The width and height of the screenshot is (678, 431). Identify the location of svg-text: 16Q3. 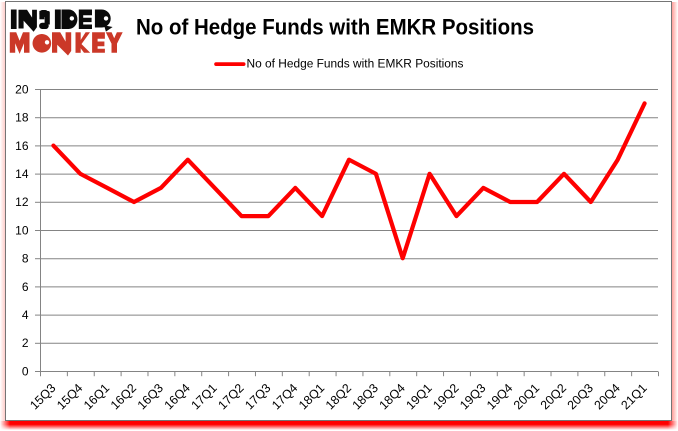
(150, 396).